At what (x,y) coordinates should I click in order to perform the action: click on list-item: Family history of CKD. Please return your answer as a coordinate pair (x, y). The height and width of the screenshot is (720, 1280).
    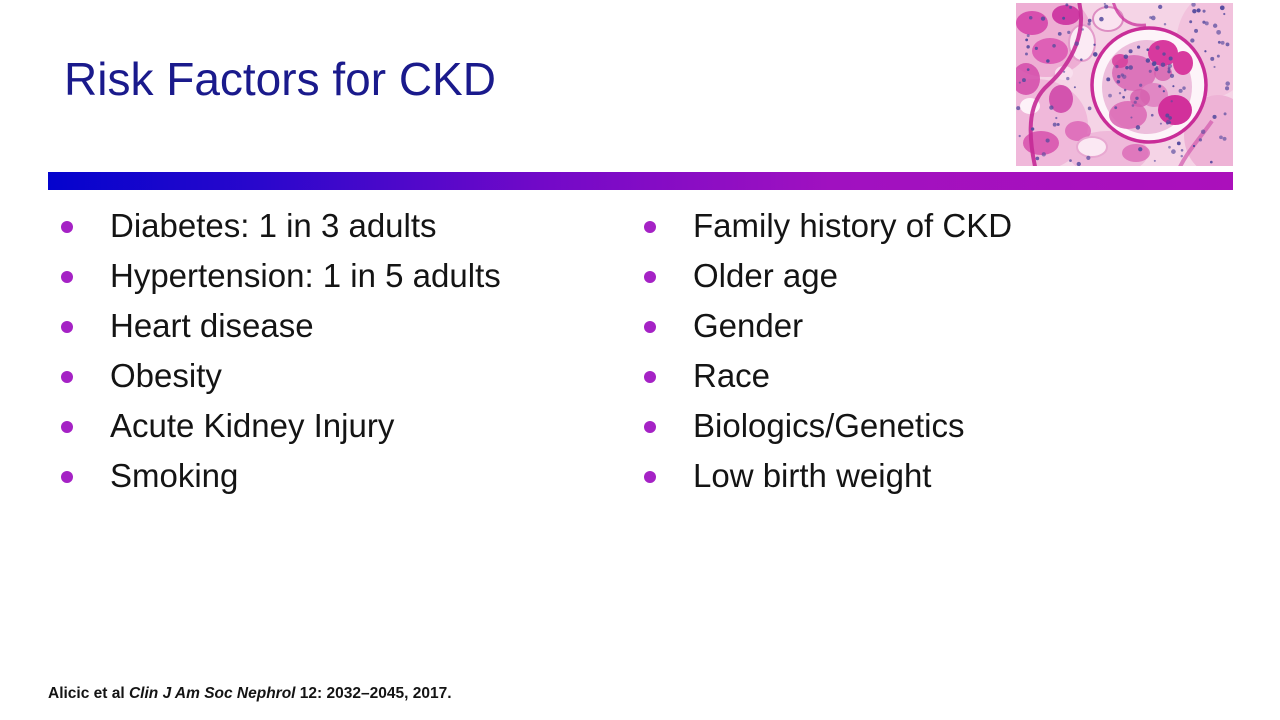
    Looking at the image, I should click on (924, 226).